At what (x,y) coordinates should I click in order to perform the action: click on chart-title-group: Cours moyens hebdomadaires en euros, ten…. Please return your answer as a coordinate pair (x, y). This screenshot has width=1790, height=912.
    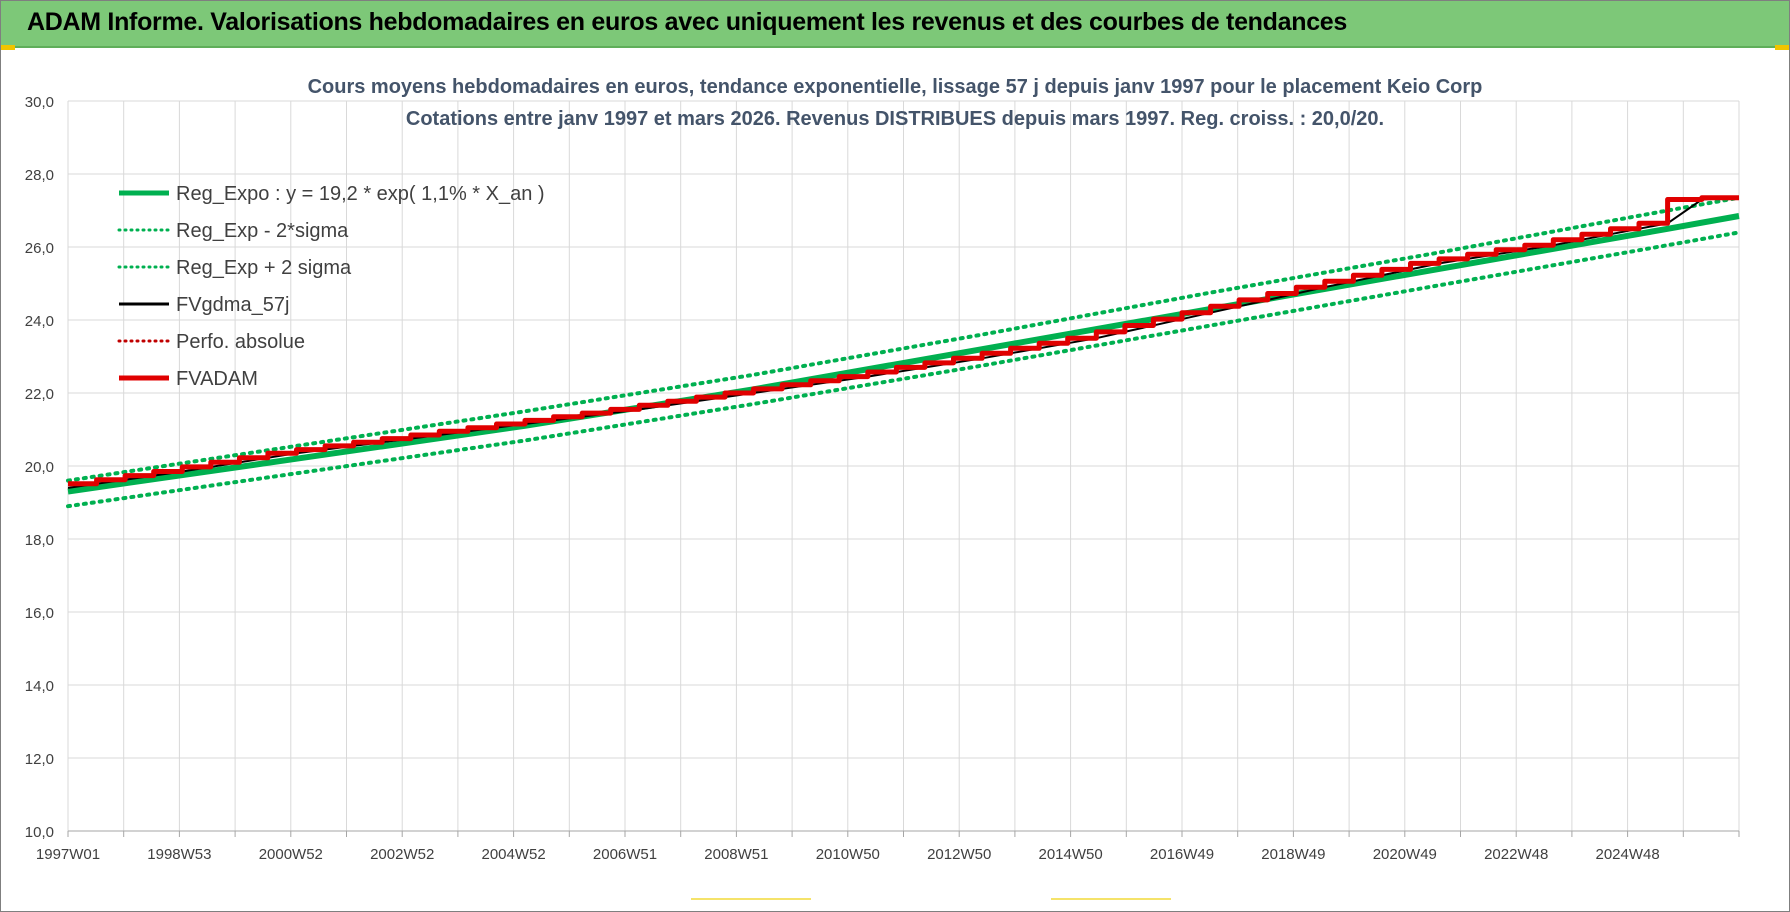
    Looking at the image, I should click on (895, 103).